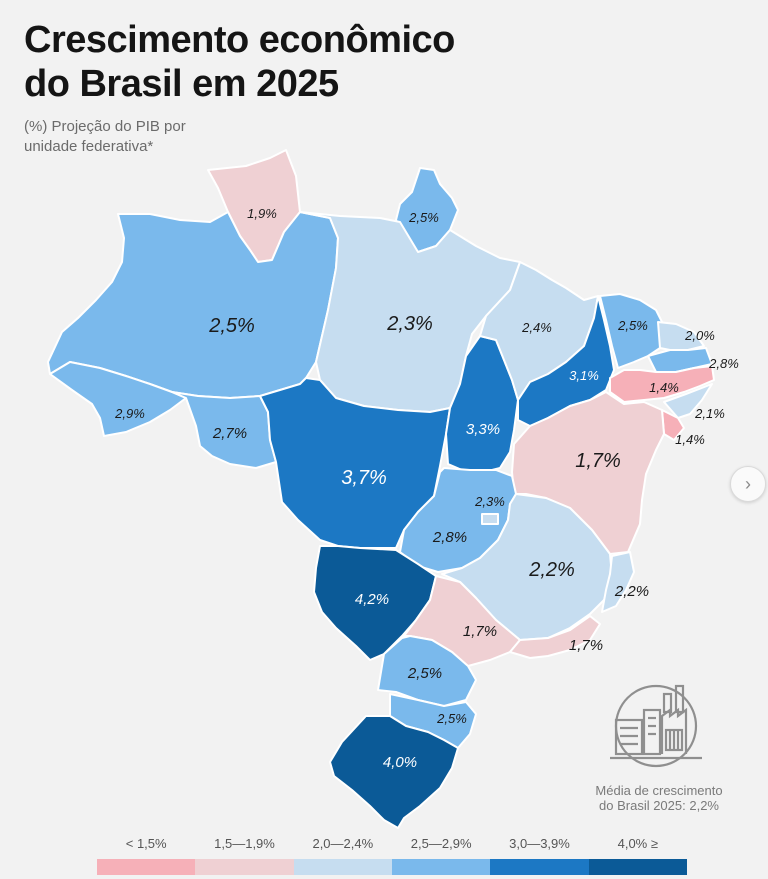 The image size is (768, 879). Describe the element at coordinates (364, 478) in the screenshot. I see `label-mt: 3,7%` at that location.